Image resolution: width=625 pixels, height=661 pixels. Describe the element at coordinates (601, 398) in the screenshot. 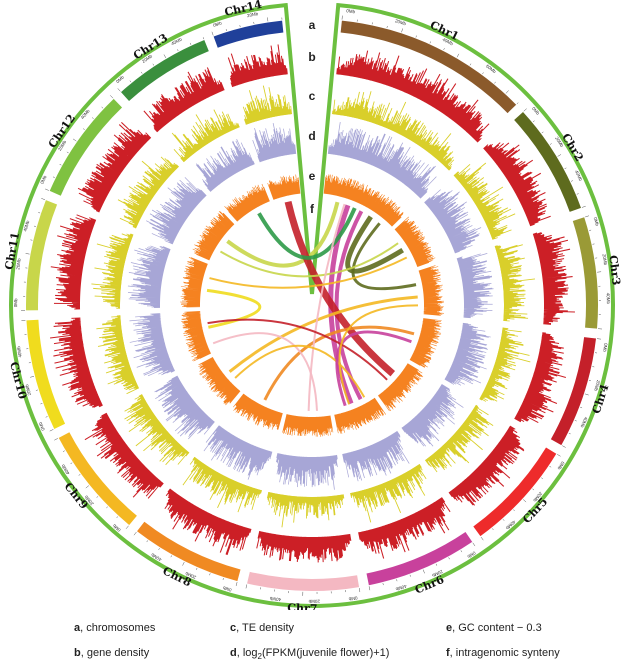

I see `chromosome-label: Chr4` at that location.